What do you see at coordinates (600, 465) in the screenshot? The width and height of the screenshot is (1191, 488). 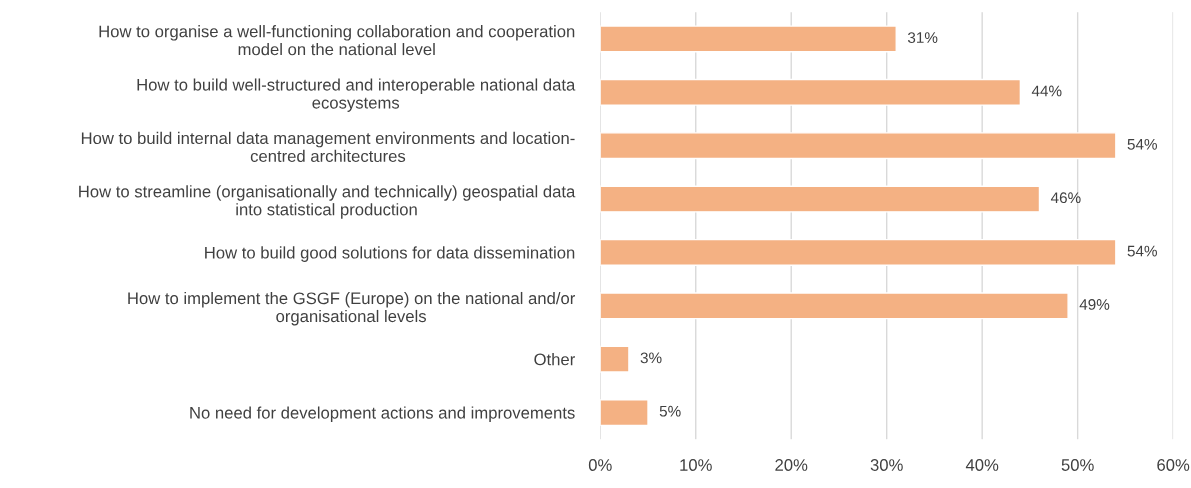 I see `x-tick-label: 0%` at bounding box center [600, 465].